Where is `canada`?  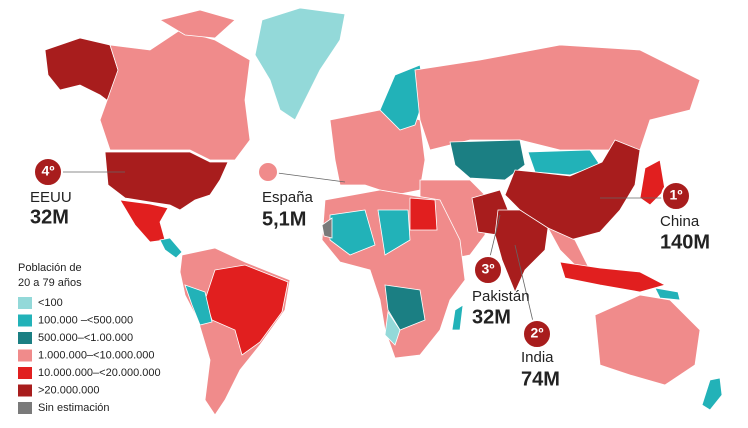 canada is located at coordinates (175, 95).